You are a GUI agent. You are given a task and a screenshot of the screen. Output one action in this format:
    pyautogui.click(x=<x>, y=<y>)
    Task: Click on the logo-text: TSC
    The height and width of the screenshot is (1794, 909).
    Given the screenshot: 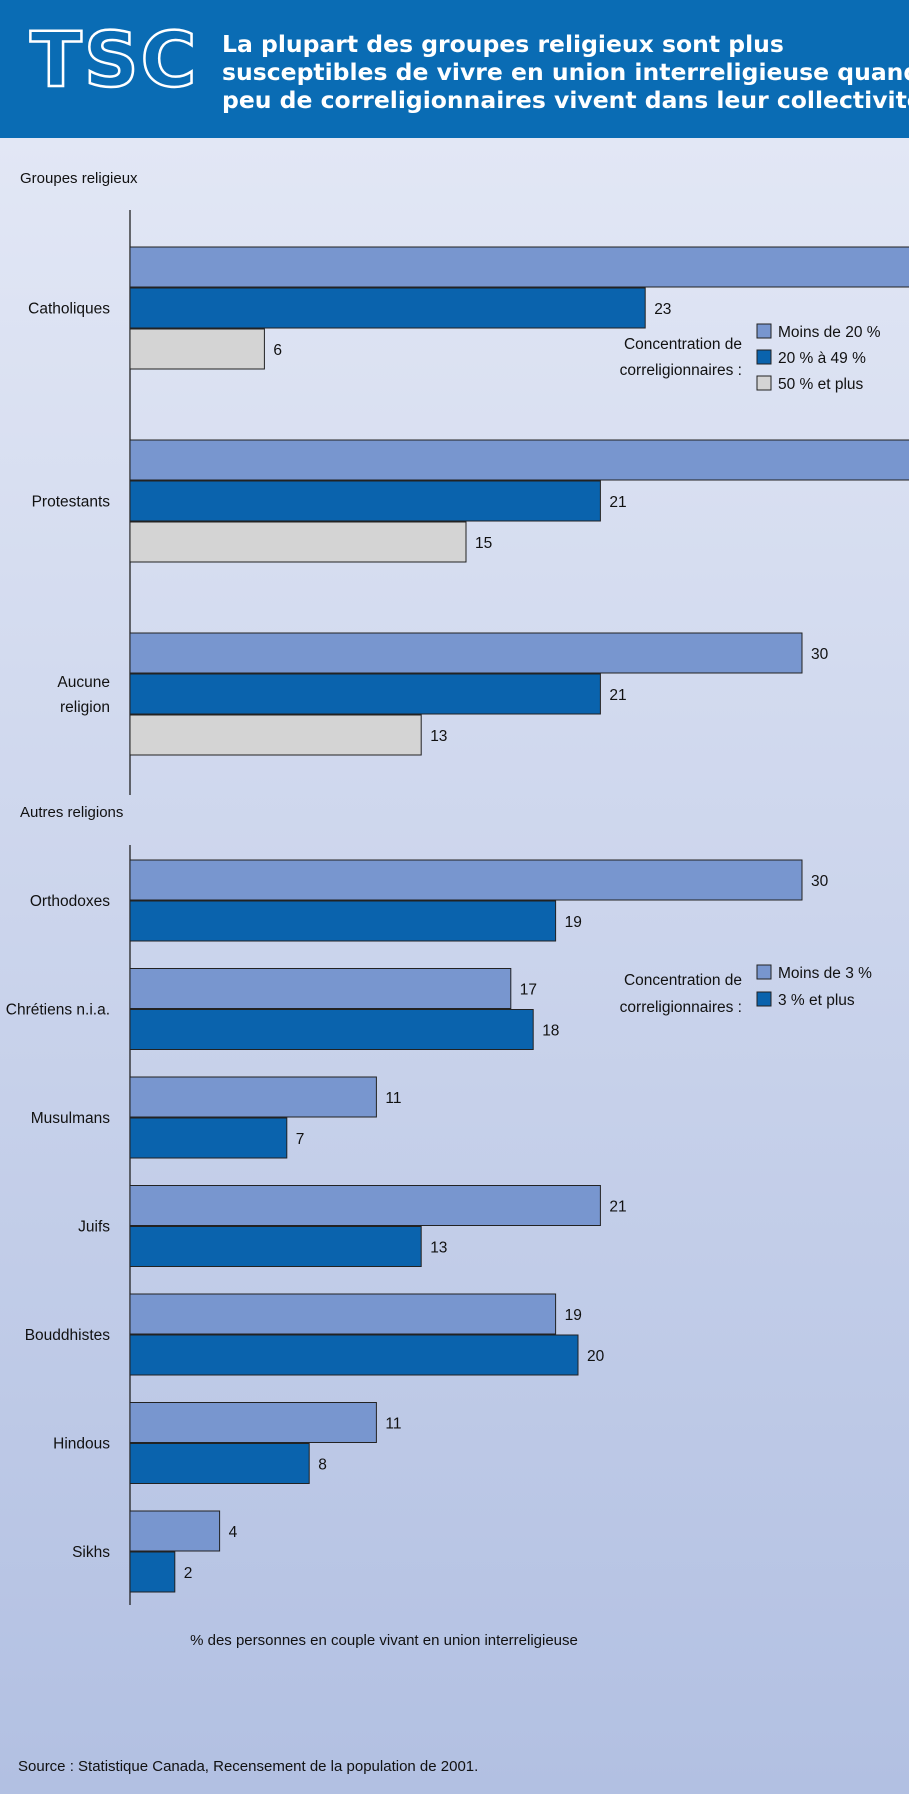 What is the action you would take?
    pyautogui.click(x=114, y=62)
    